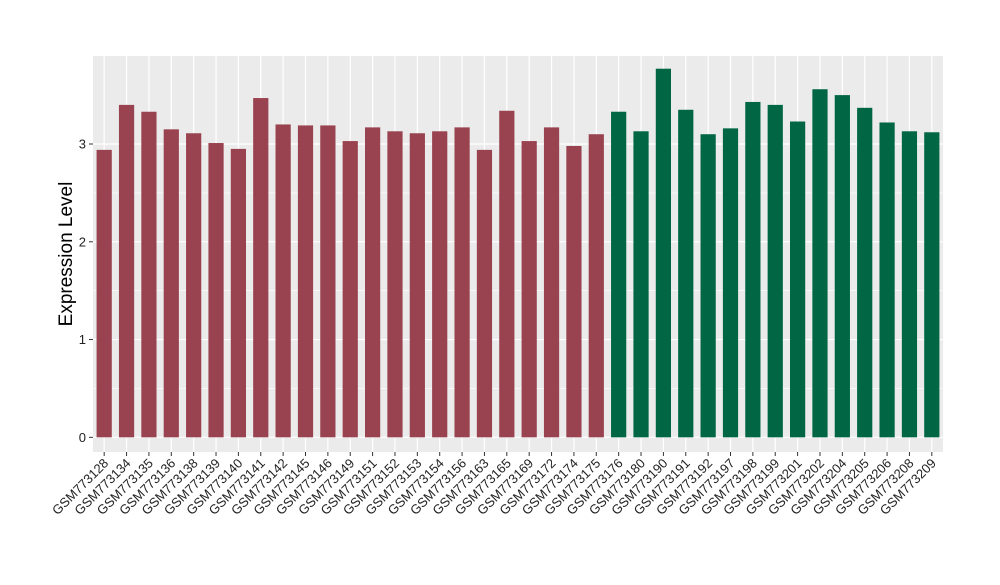  Describe the element at coordinates (596, 286) in the screenshot. I see `bar-GSM773175` at that location.